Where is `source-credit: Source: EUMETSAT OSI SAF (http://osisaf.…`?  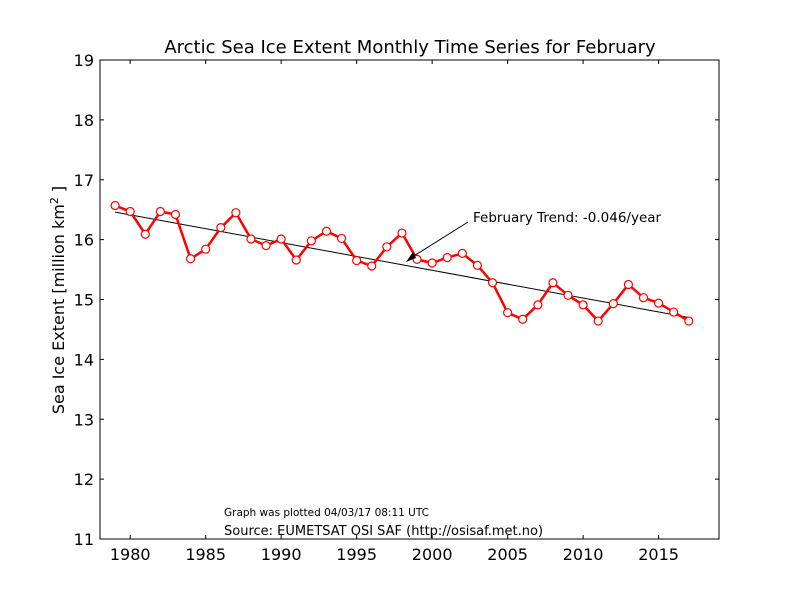
source-credit: Source: EUMETSAT OSI SAF (http://osisaf.… is located at coordinates (383, 531).